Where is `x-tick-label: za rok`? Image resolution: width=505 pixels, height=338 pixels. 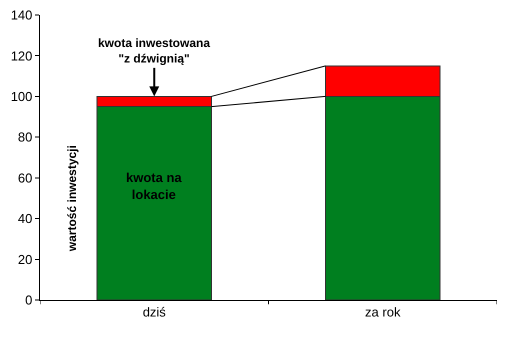 x-tick-label: za rok is located at coordinates (383, 312).